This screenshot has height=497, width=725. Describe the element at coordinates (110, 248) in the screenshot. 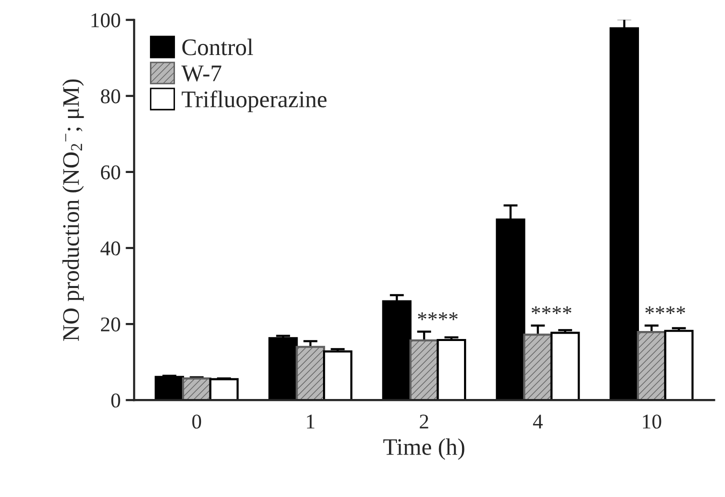

I see `y-tick-label: 40` at that location.